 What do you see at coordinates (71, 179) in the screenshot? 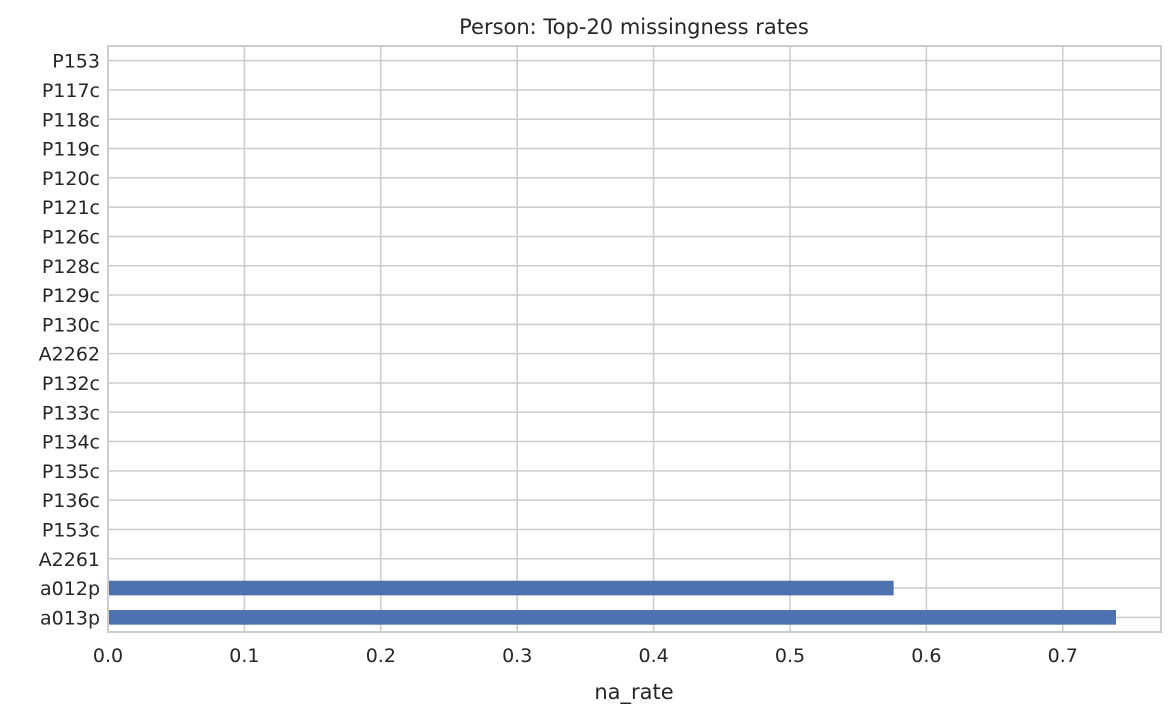
I see `y-tick-label: P120c` at bounding box center [71, 179].